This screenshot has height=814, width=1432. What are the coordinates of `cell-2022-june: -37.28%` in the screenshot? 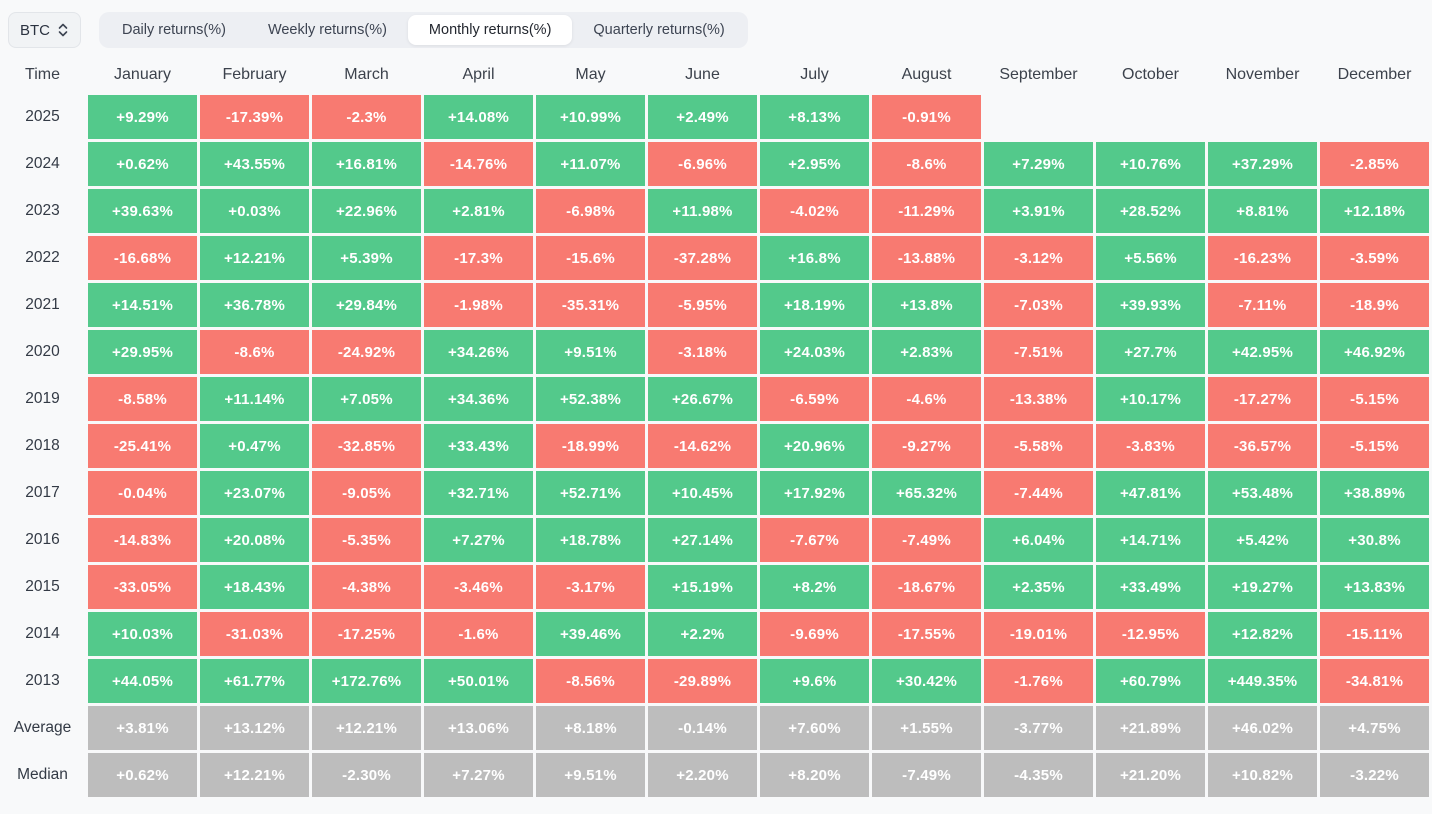 It's located at (702, 258).